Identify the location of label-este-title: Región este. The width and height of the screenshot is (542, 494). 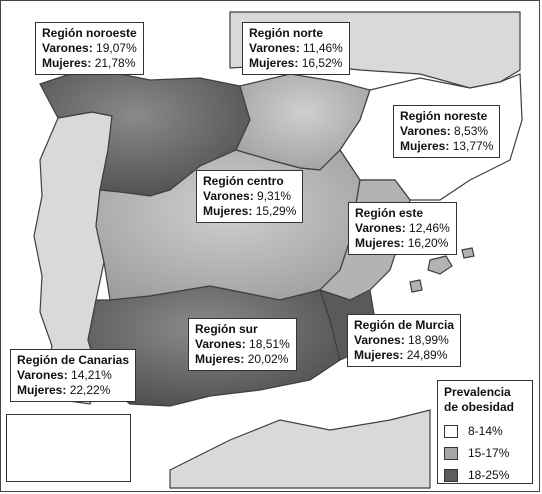
(389, 213).